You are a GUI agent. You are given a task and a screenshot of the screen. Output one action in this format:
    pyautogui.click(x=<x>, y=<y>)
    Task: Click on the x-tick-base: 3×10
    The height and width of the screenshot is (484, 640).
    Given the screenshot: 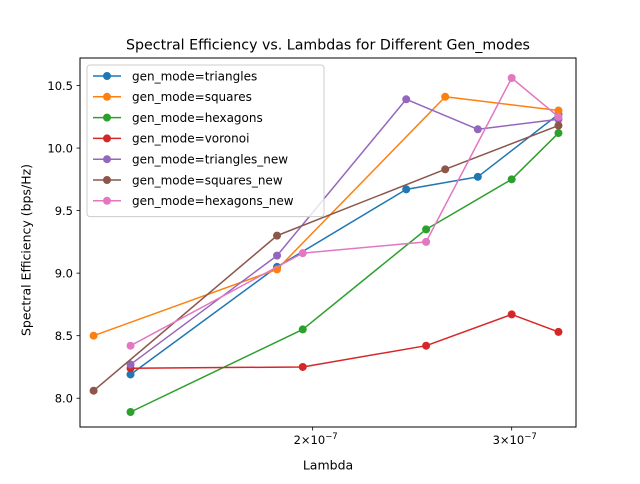 What is the action you would take?
    pyautogui.click(x=509, y=440)
    